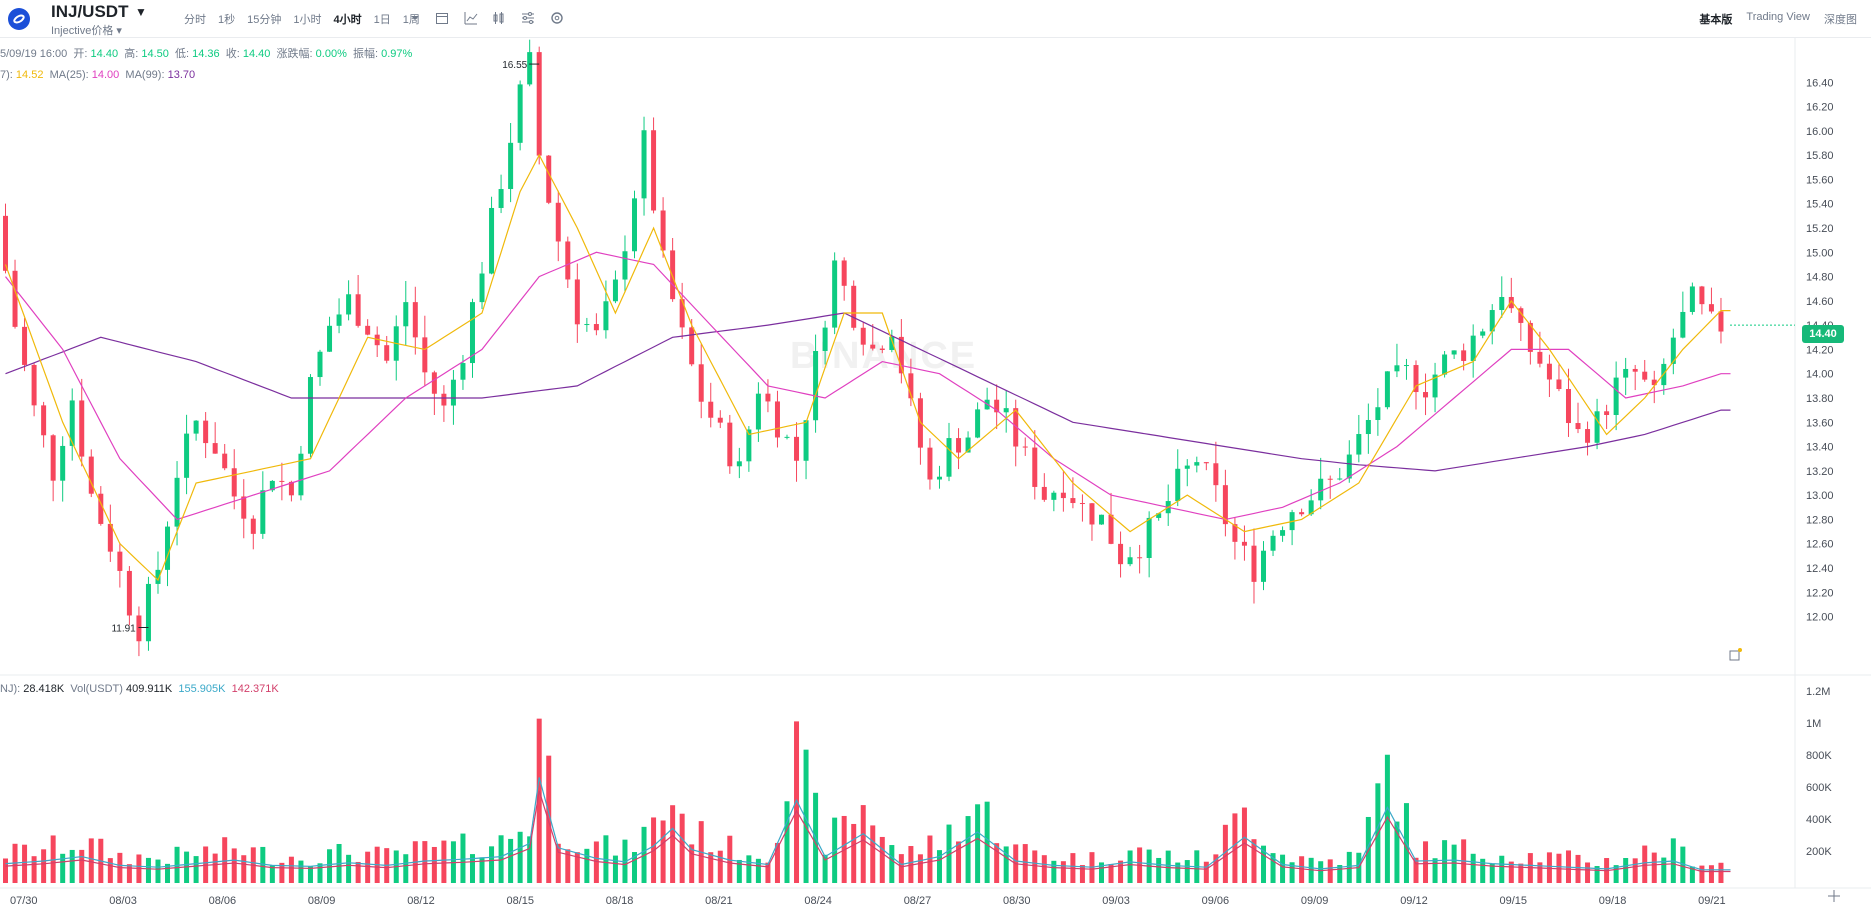 This screenshot has height=910, width=1871. Describe the element at coordinates (1820, 399) in the screenshot. I see `price-tick-label: 13.80` at that location.